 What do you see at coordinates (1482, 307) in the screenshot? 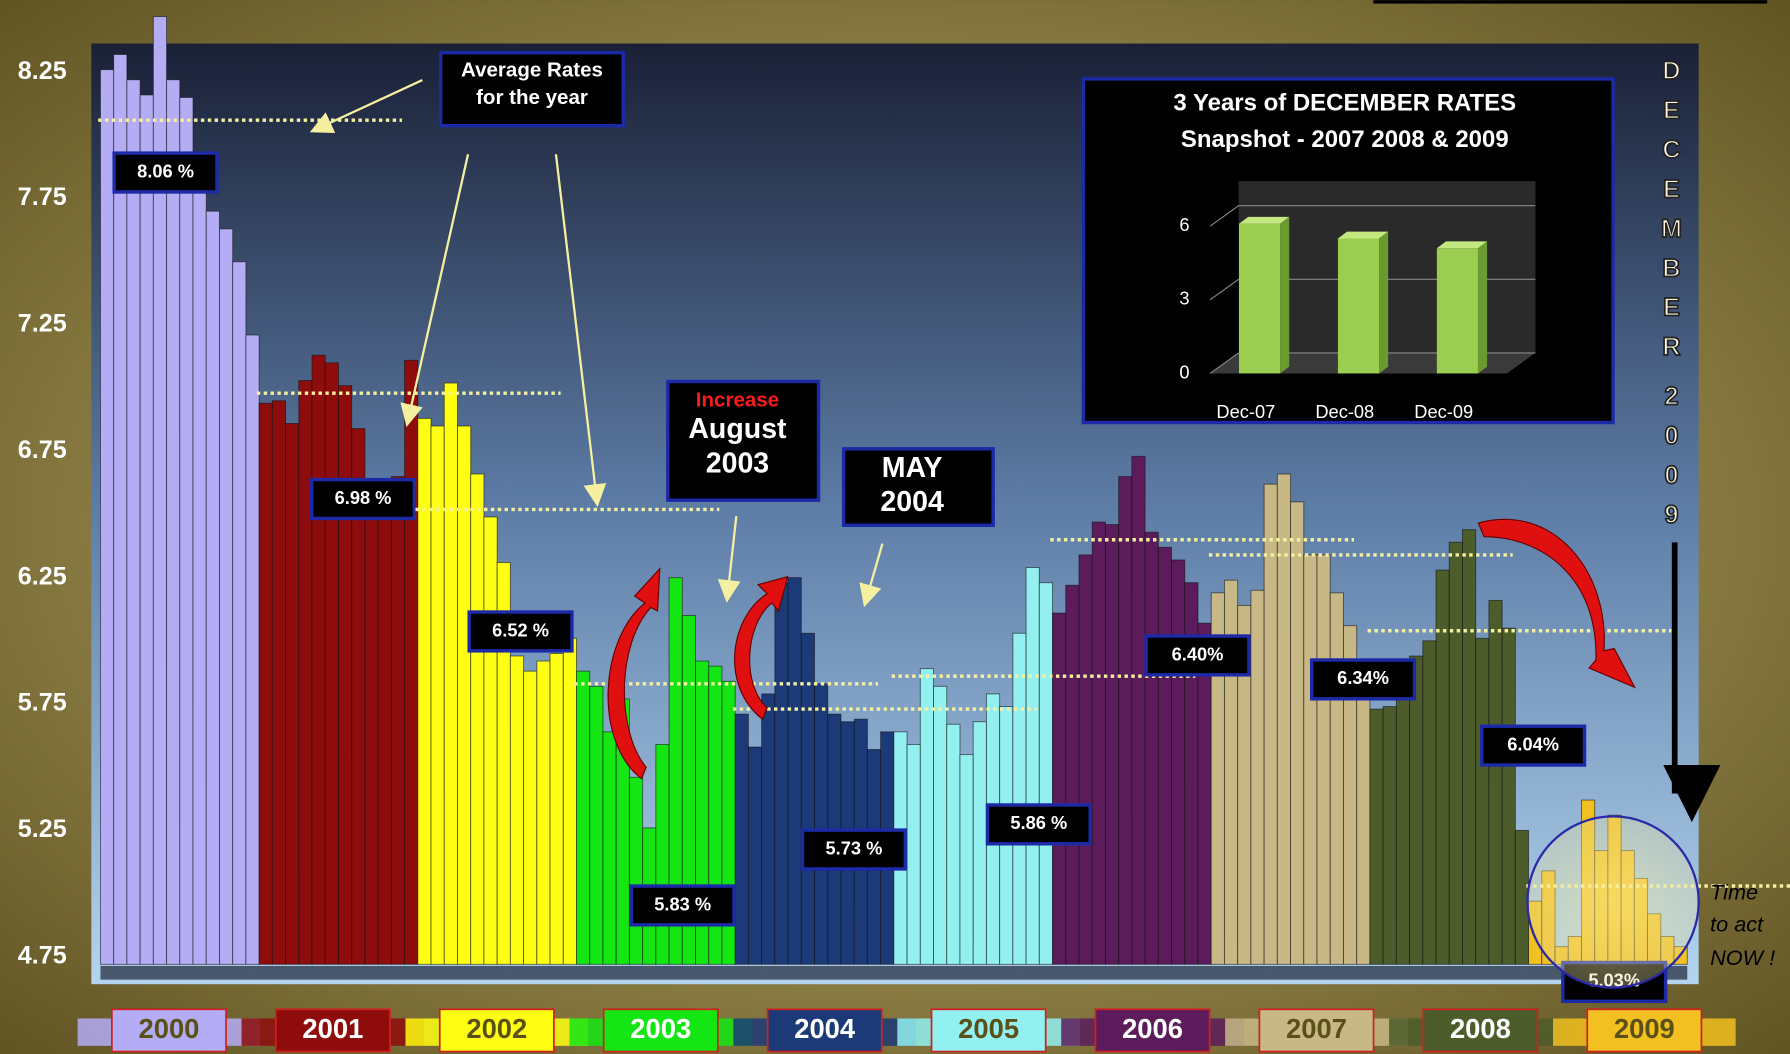
I see `inset-bar-side` at bounding box center [1482, 307].